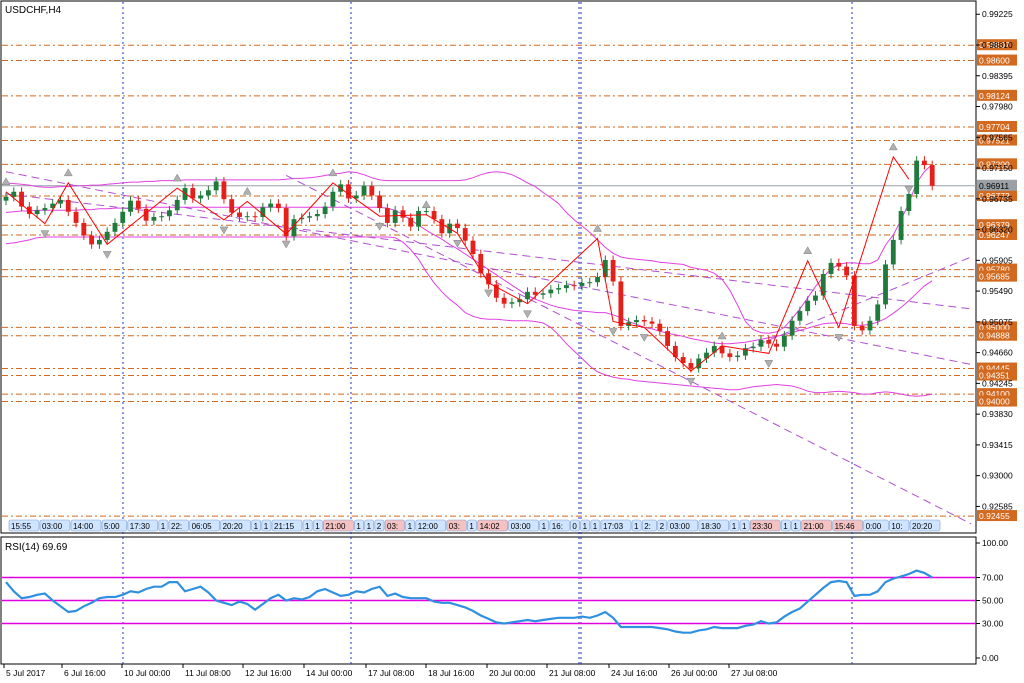  I want to click on time-tick-label: 20 Jul 00:00, so click(512, 673).